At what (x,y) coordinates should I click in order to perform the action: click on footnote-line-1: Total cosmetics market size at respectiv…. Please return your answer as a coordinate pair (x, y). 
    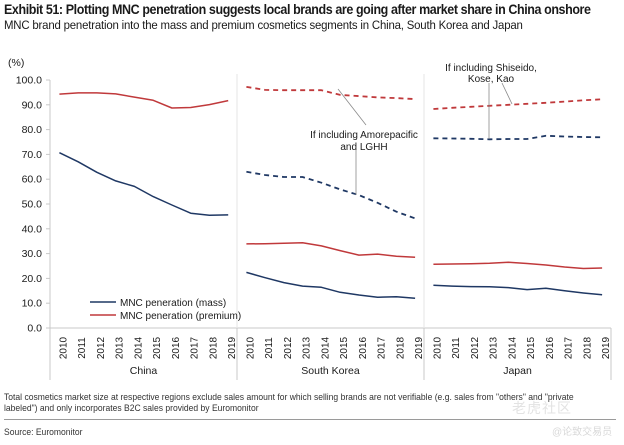
    Looking at the image, I should click on (289, 397).